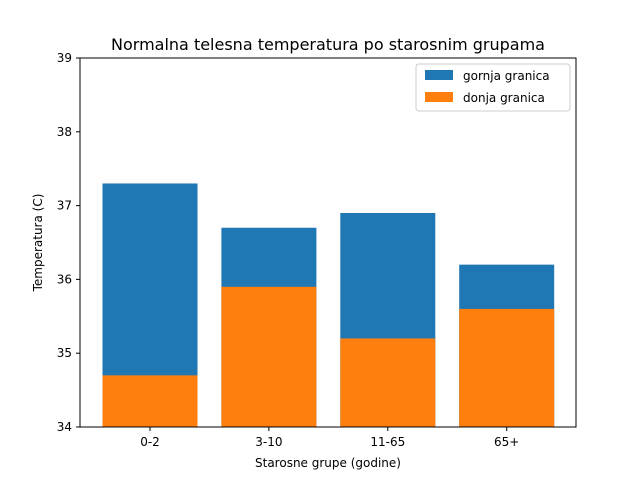 The height and width of the screenshot is (480, 640). I want to click on legend-swatch-gornja, so click(439, 75).